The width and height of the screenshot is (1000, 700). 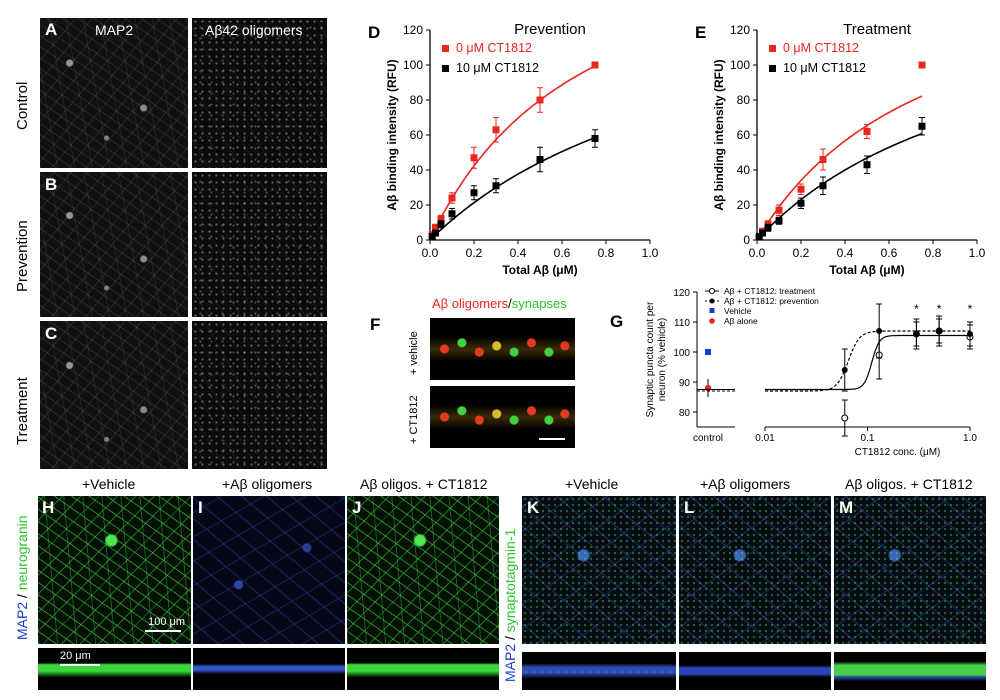 What do you see at coordinates (22, 411) in the screenshot?
I see `row-label-treatment: Treatment` at bounding box center [22, 411].